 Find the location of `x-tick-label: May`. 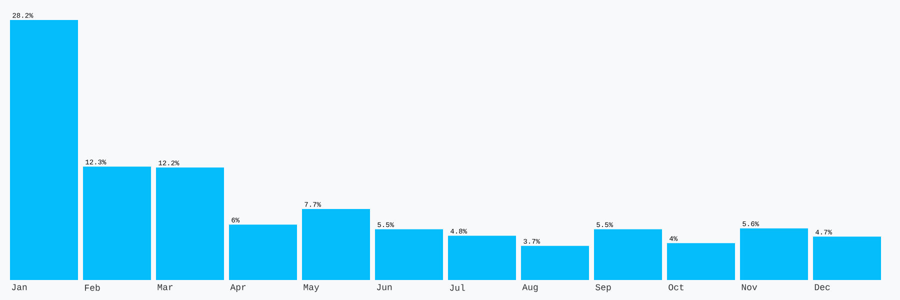

x-tick-label: May is located at coordinates (312, 288).